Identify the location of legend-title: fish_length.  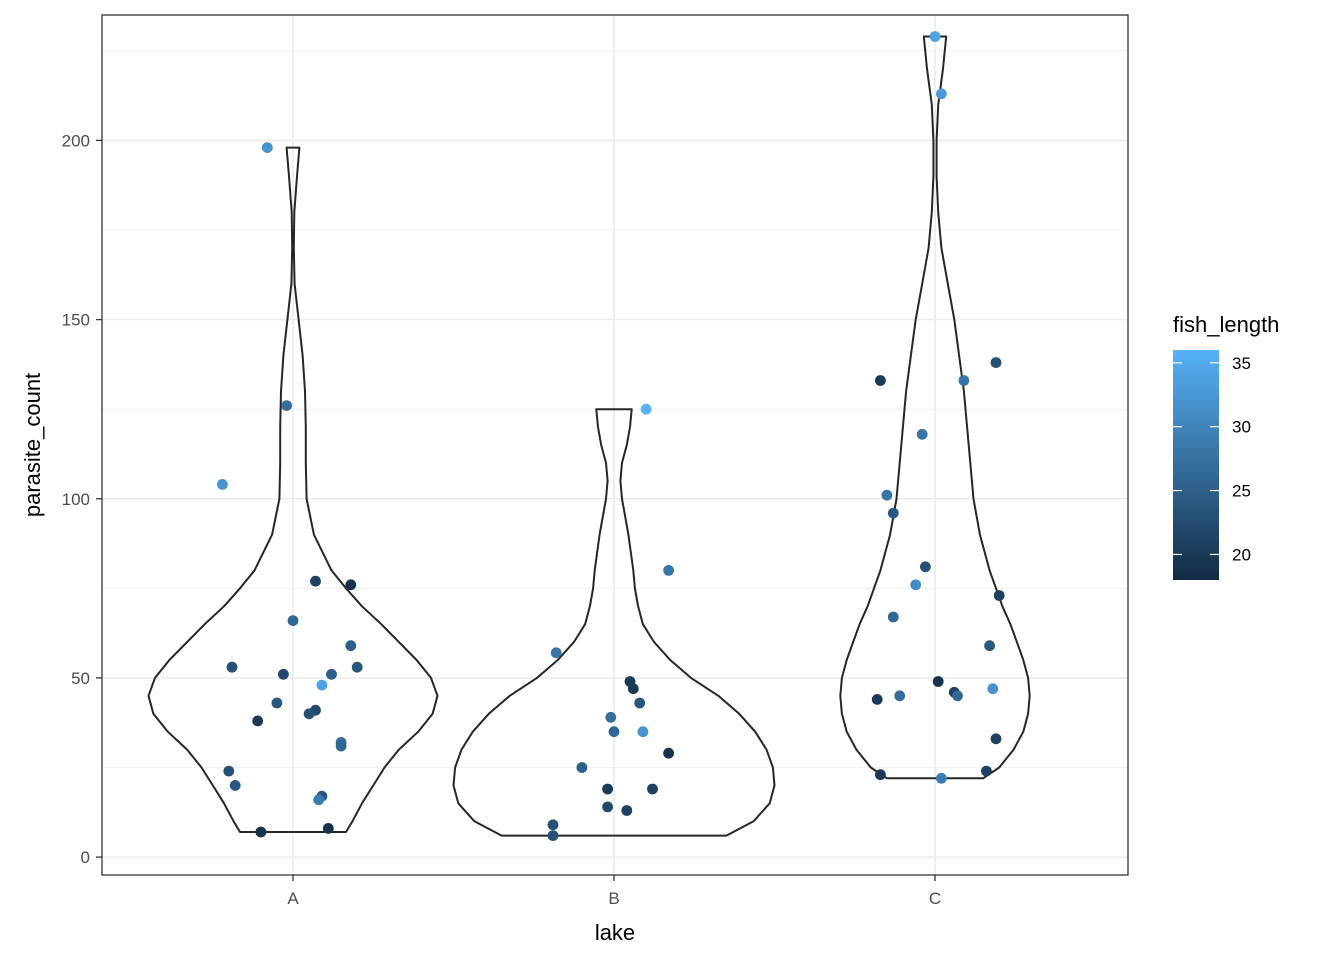
(1226, 324).